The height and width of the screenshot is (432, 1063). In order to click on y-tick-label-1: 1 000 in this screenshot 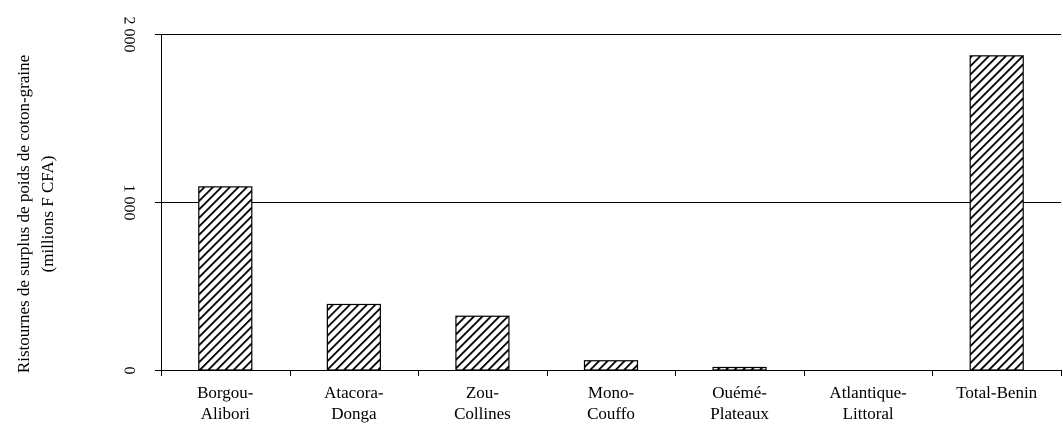, I will do `click(128, 203)`.